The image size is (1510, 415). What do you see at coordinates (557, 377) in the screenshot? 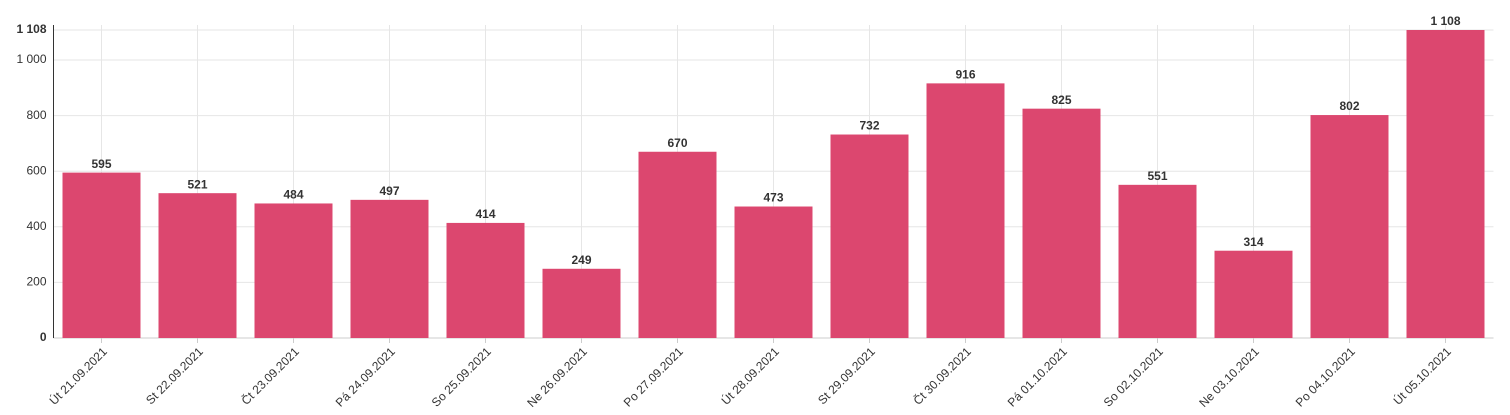
I see `x-tick-label: Ne 26.09.2021` at bounding box center [557, 377].